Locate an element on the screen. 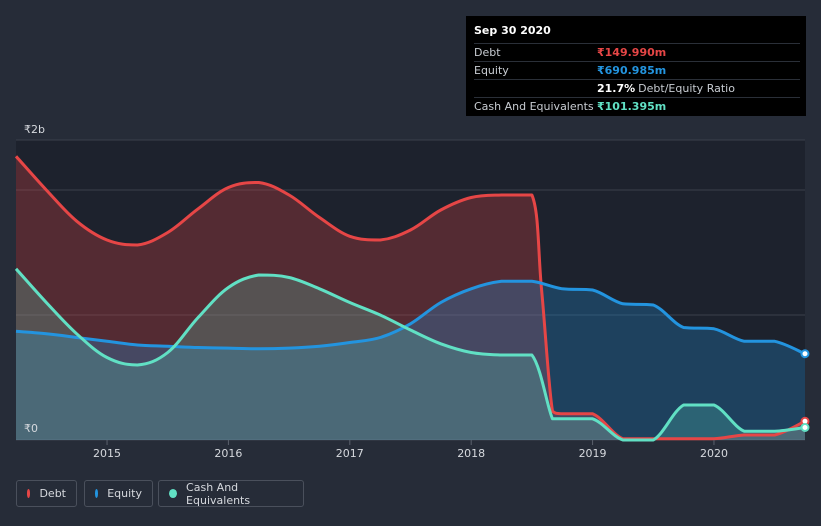  tooltip-label: Equity is located at coordinates (491, 70).